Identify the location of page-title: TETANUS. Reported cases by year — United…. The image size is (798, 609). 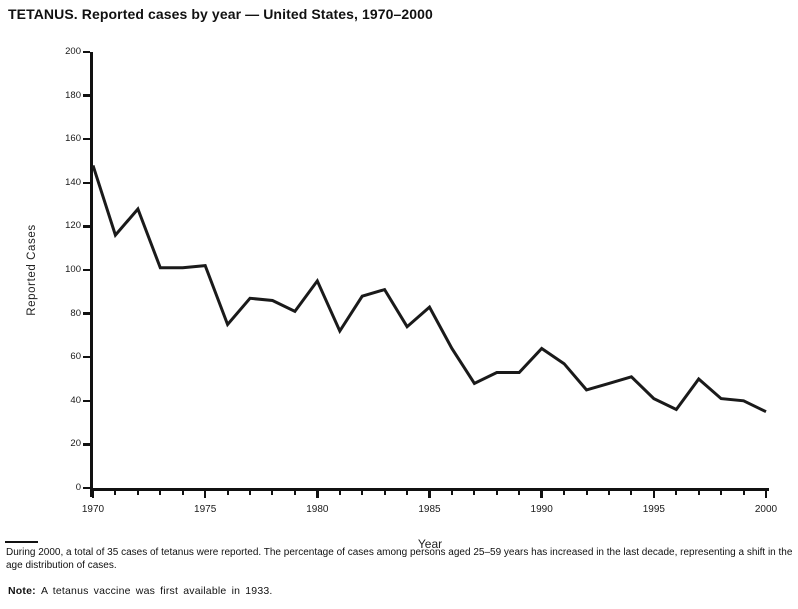
(220, 14).